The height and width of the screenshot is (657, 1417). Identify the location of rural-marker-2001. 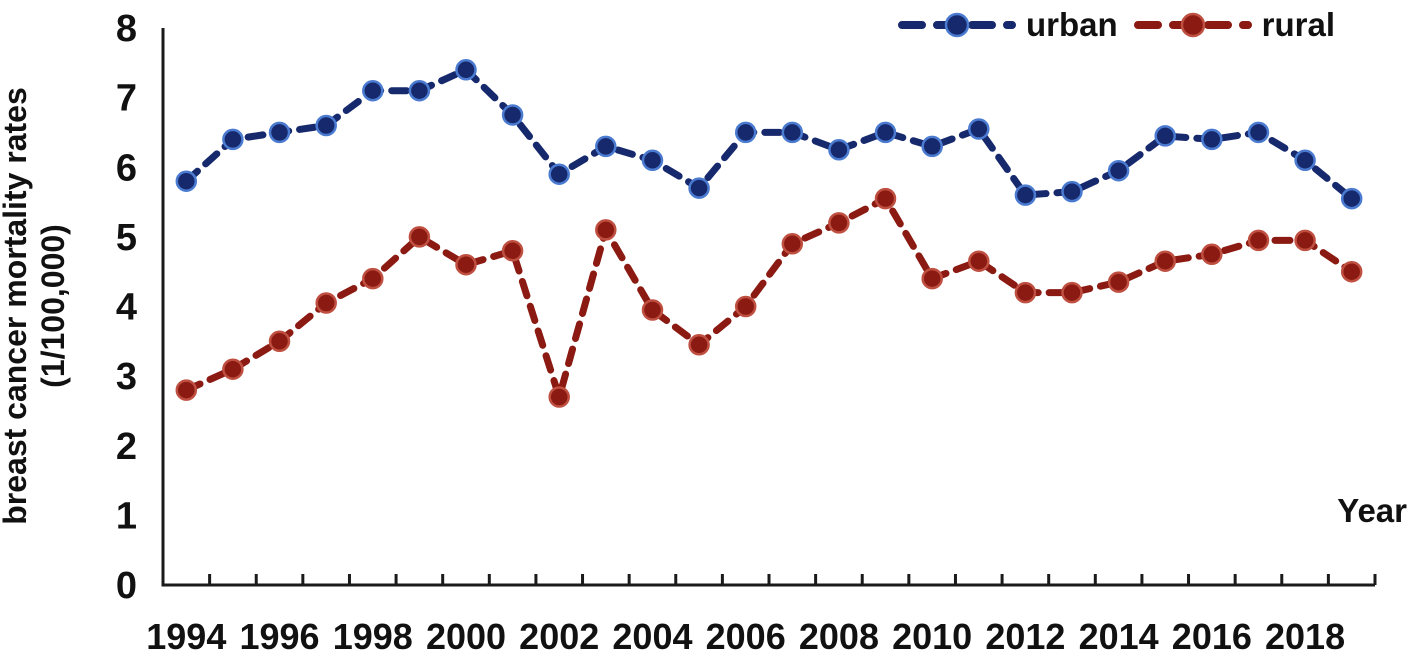
(512, 251).